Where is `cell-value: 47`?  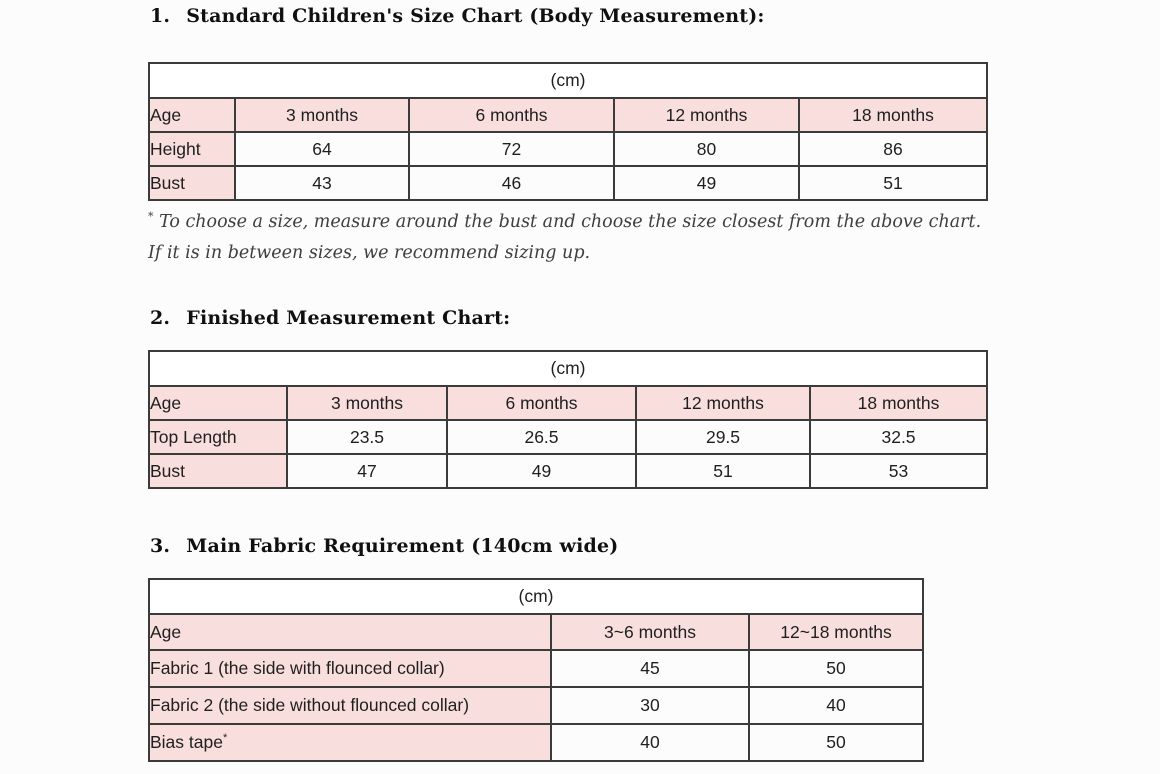
cell-value: 47 is located at coordinates (367, 471).